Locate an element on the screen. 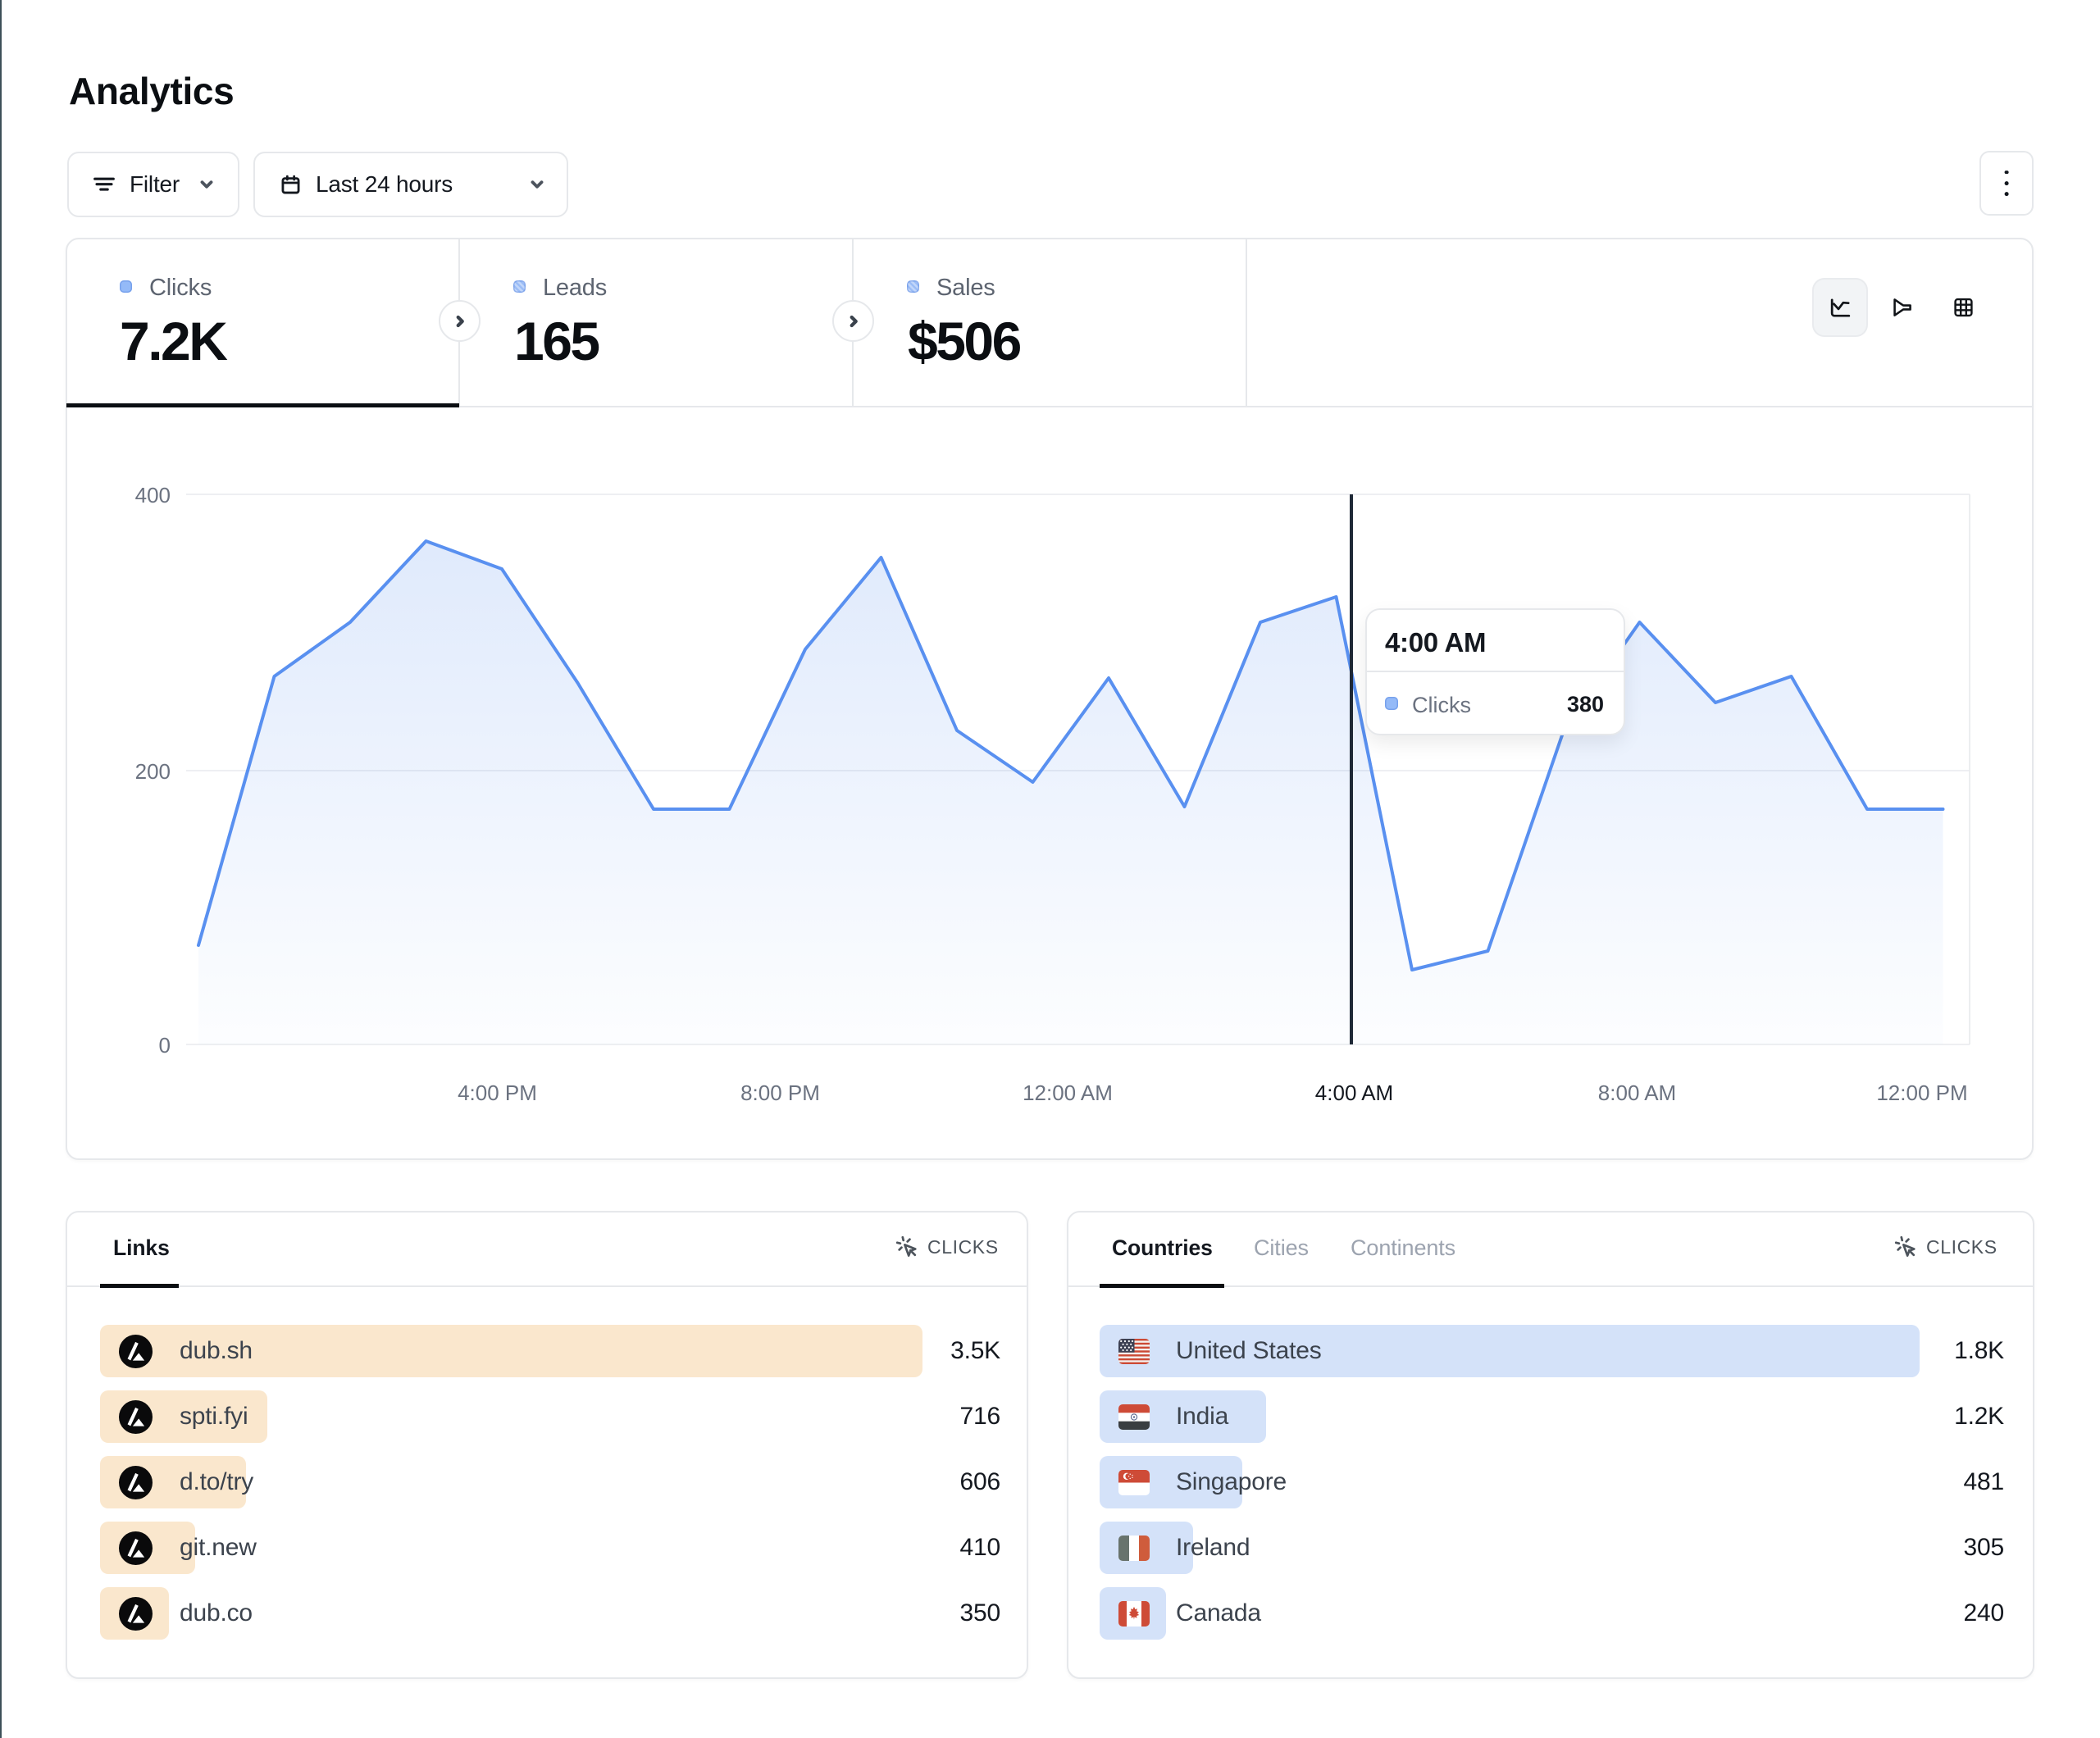  svg-text: 400 is located at coordinates (153, 495).